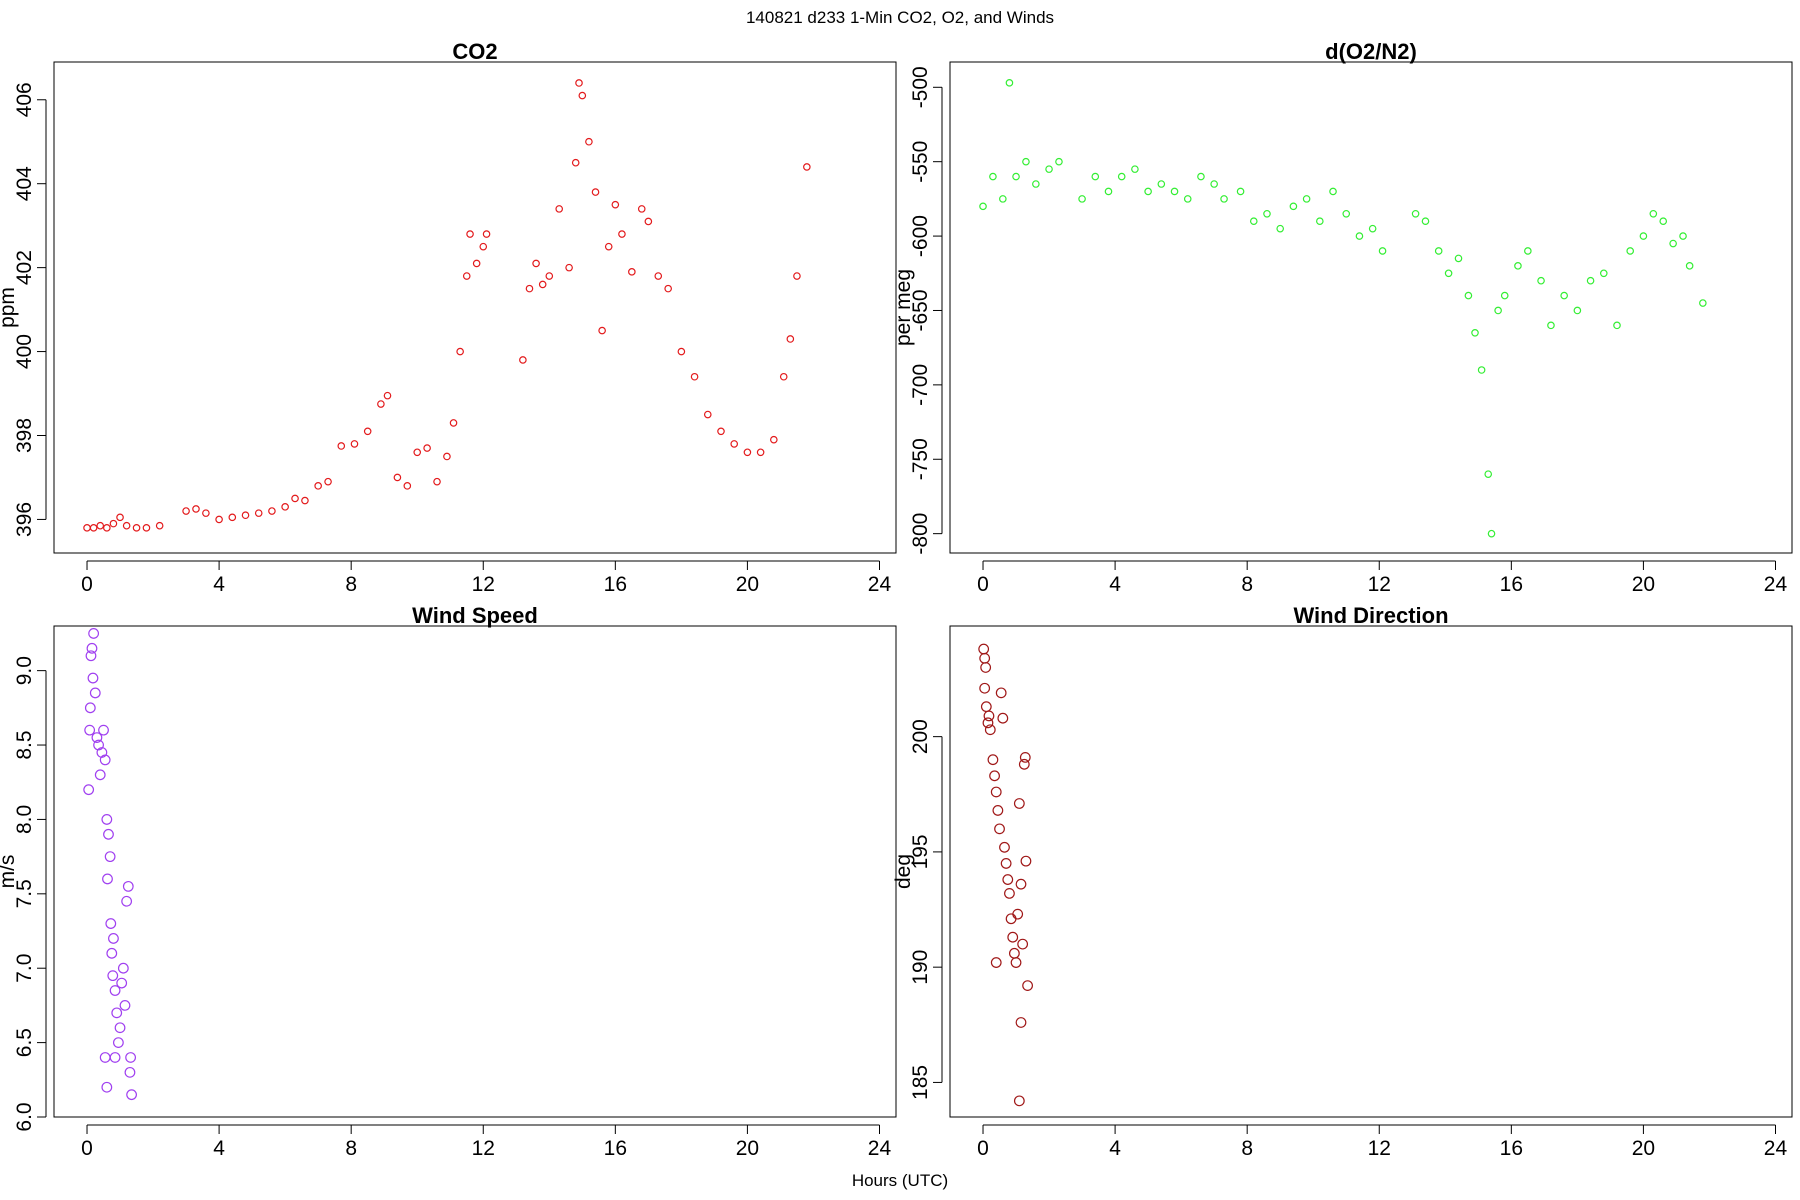 This screenshot has width=1800, height=1200. Describe the element at coordinates (880, 1148) in the screenshot. I see `wind-speed-x-tick-label: 24` at that location.